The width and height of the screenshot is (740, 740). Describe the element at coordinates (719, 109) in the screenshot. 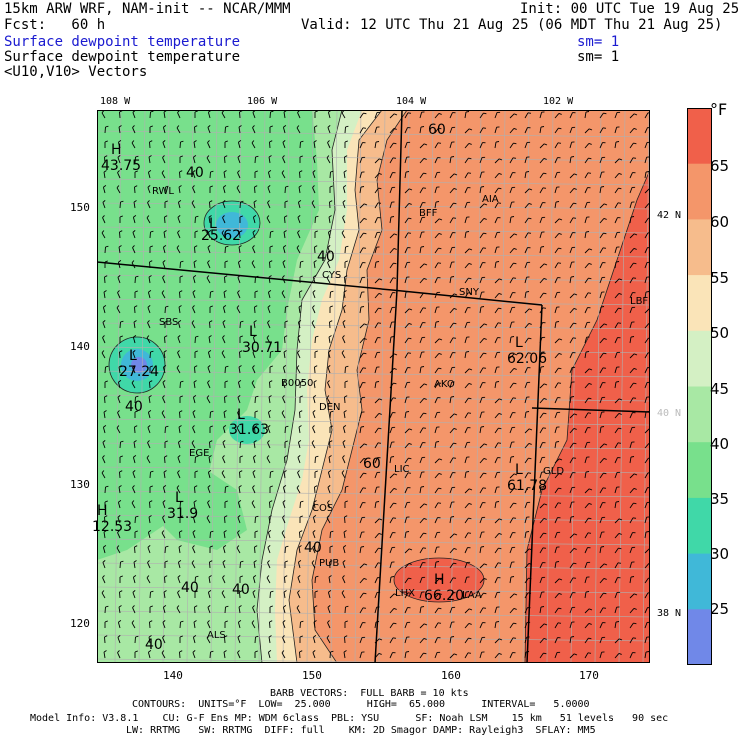

I see `colorbar-unit: °F` at that location.